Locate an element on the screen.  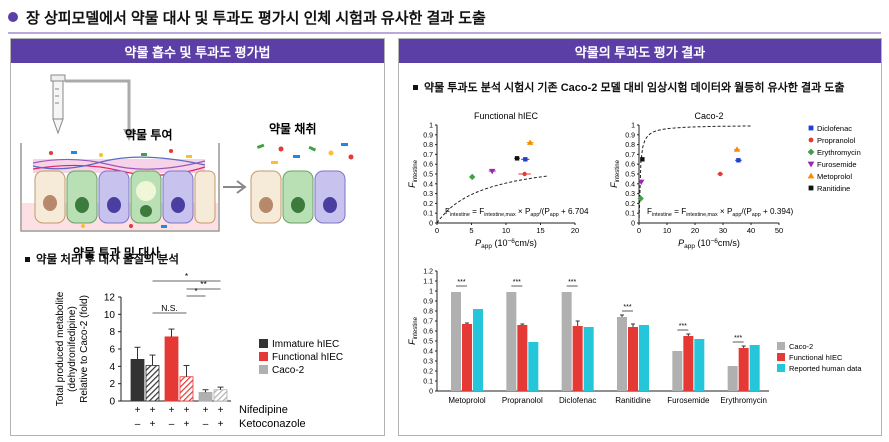
y-tick-label: 2 is located at coordinates (112, 384).